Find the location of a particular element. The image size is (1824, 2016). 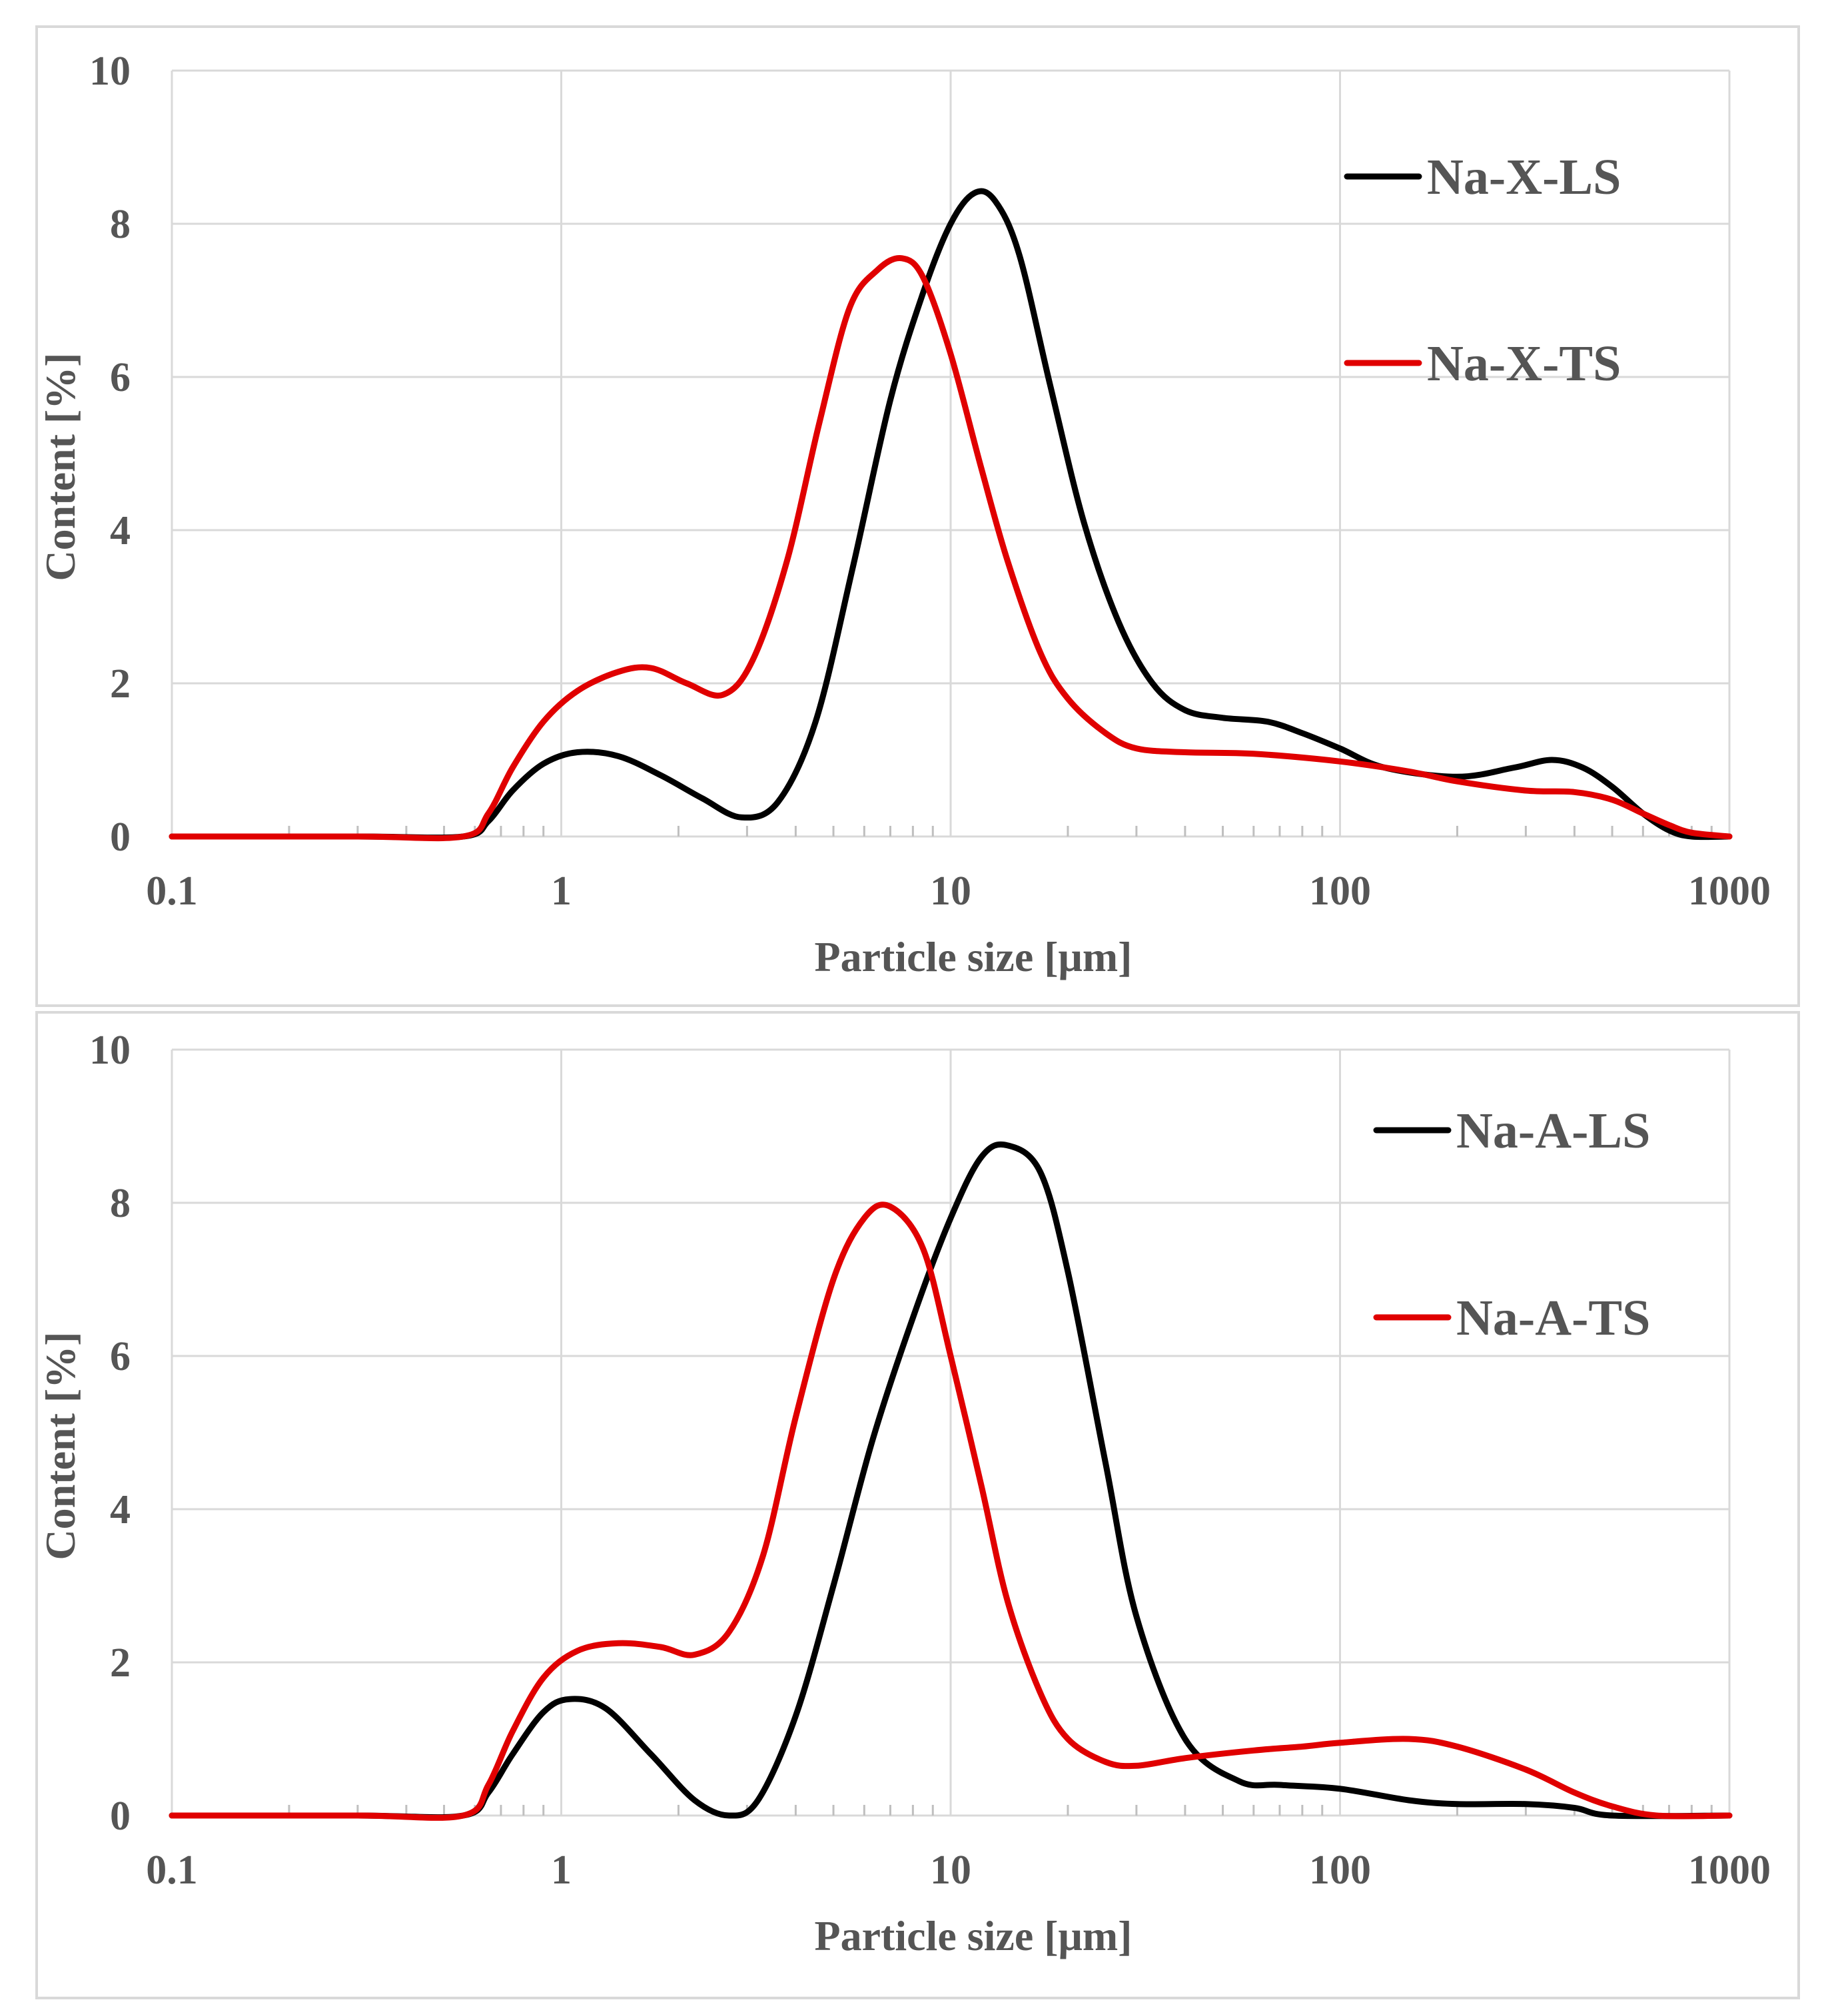

legend-label: Na-A-LS is located at coordinates (1553, 1131).